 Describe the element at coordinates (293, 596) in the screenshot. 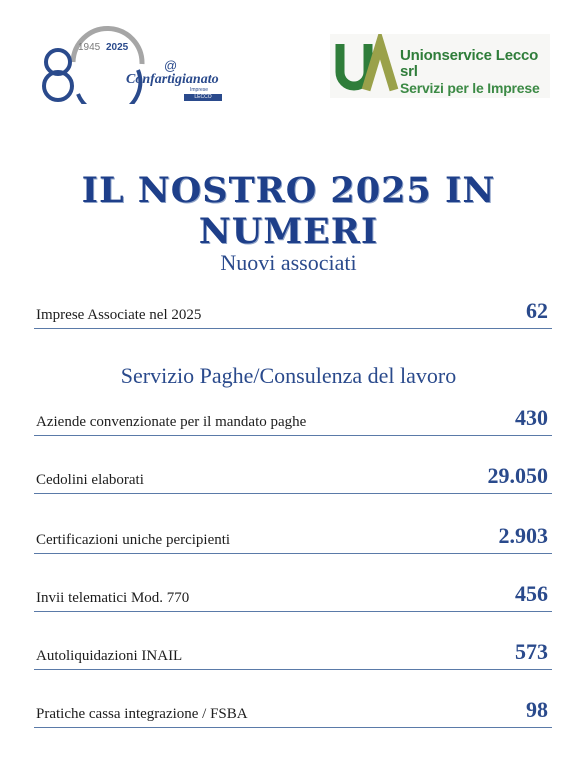

I see `stat-row: Invii telematici Mod. 770 456` at that location.